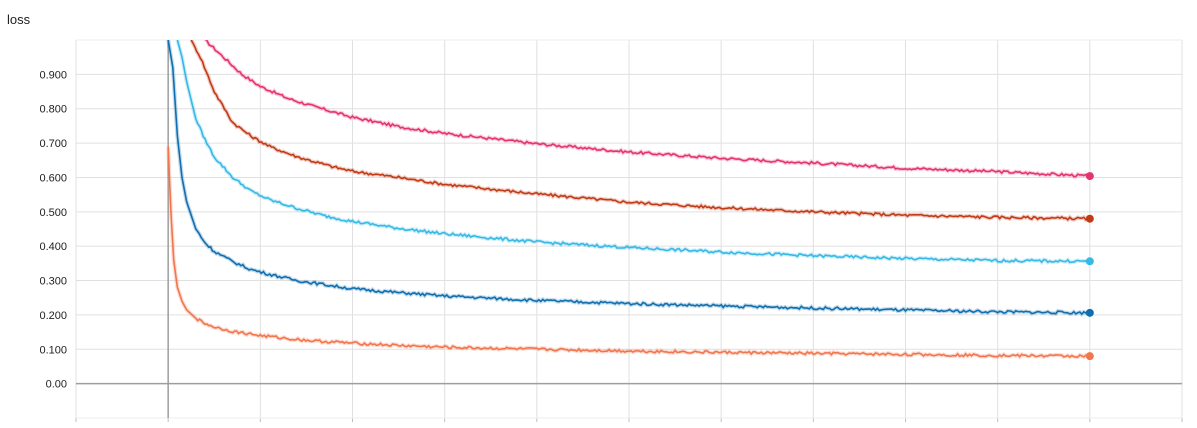 This screenshot has width=1197, height=428. I want to click on y-tick-label: 0.700, so click(53, 144).